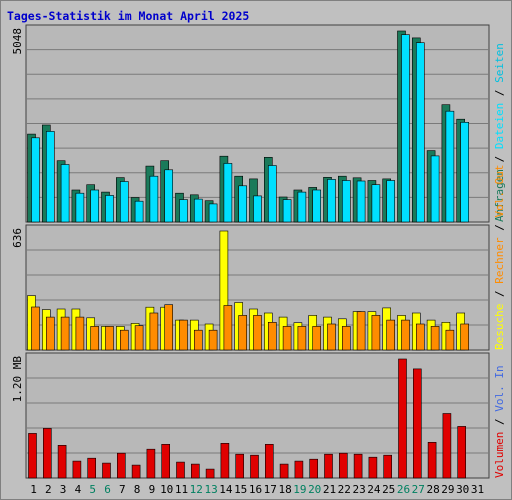  What do you see at coordinates (299, 489) in the screenshot?
I see `x-tick-day-19: 19` at bounding box center [299, 489].